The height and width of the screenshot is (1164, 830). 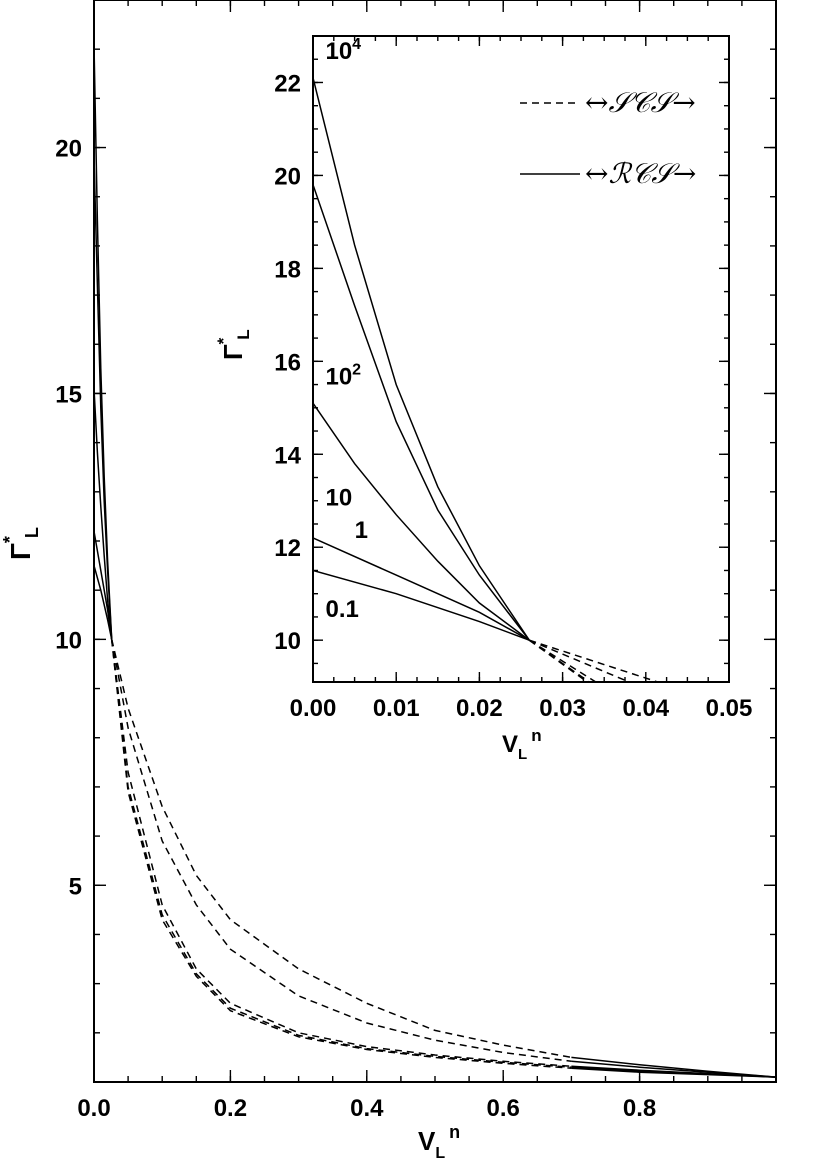 I want to click on main-y-tick-label: 20, so click(x=68, y=149).